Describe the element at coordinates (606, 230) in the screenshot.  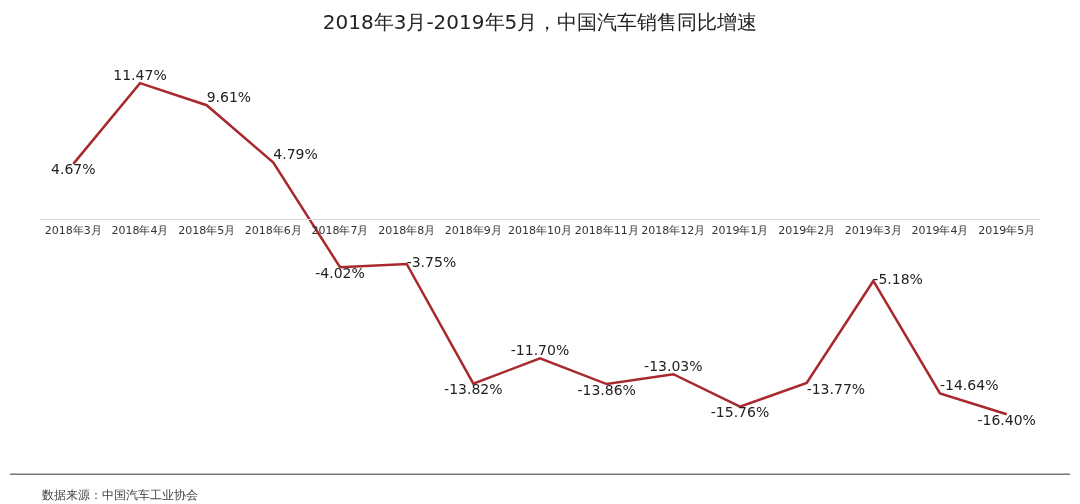
I see `x-tick-label: 2018年11月` at that location.